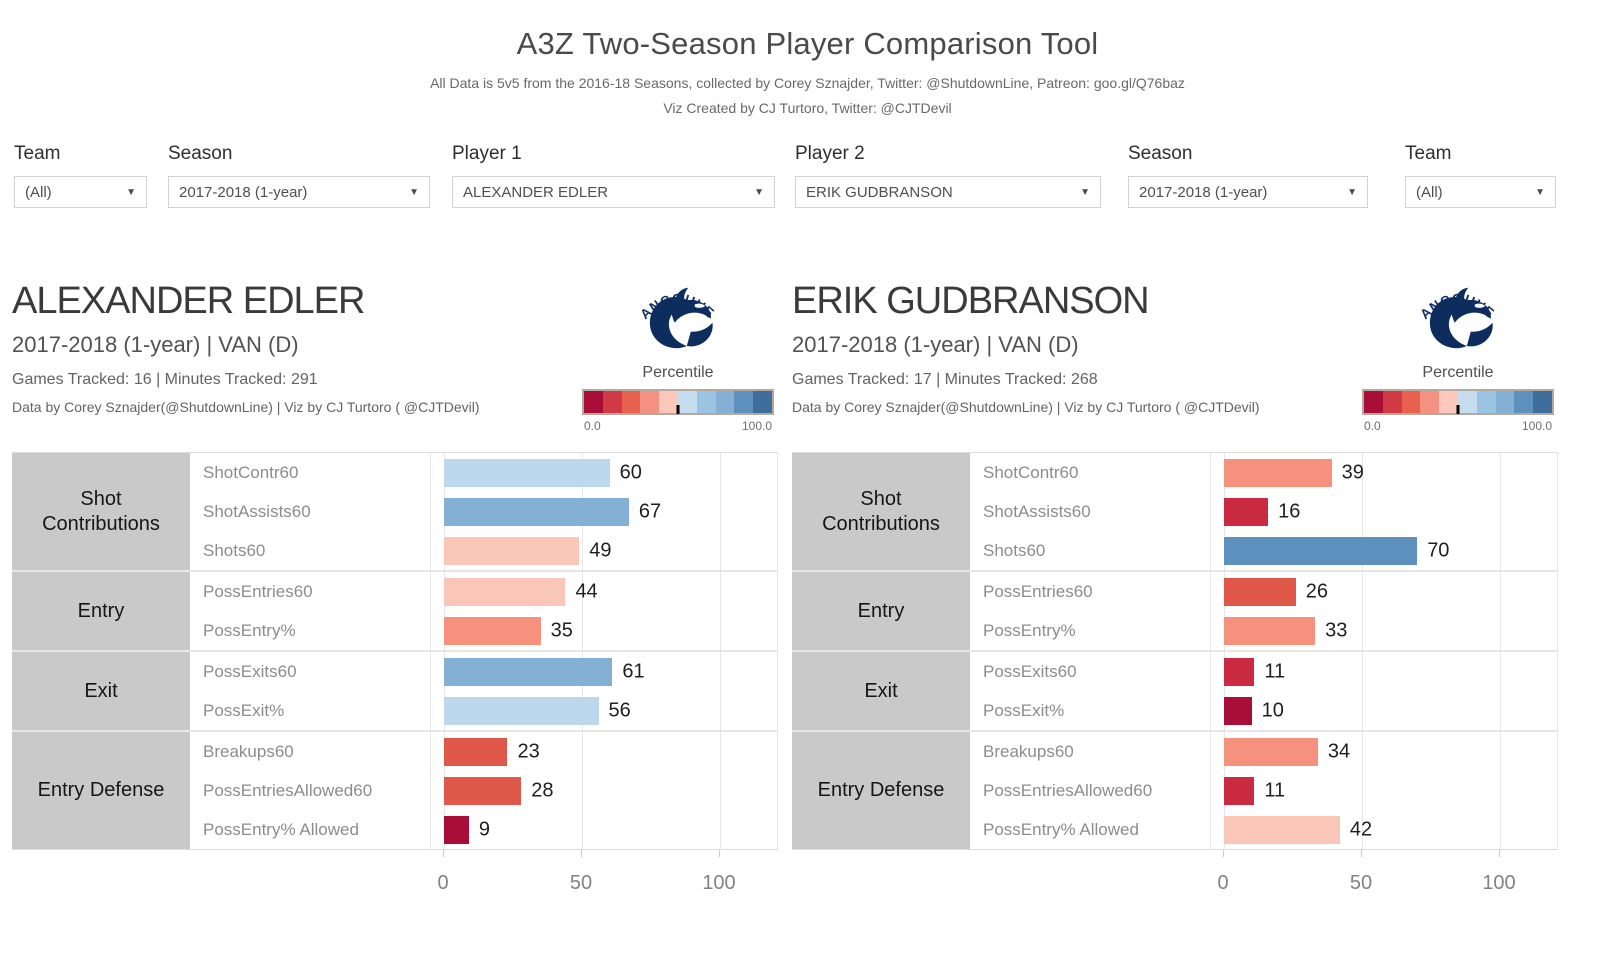 This screenshot has height=976, width=1615. I want to click on metric-plot-cell: 35, so click(604, 630).